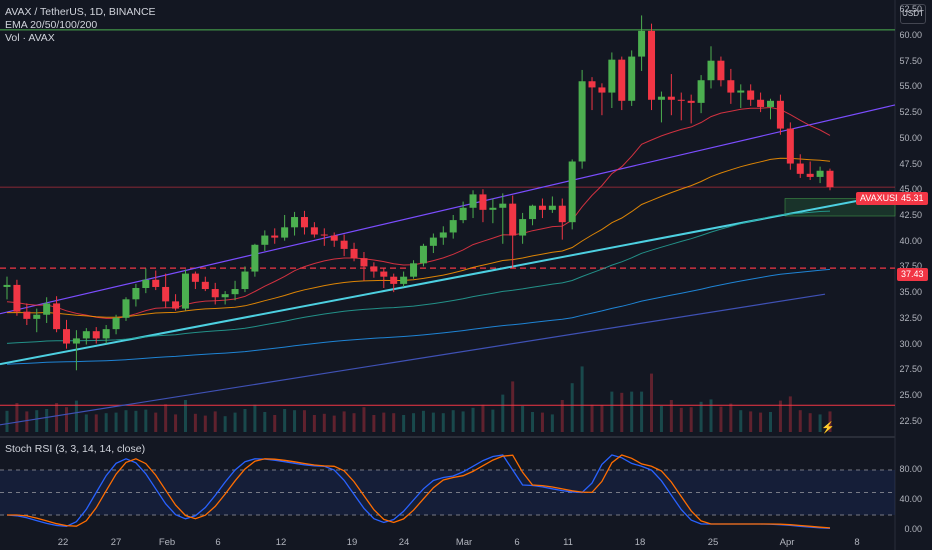  What do you see at coordinates (80, 12) in the screenshot?
I see `symbol-title: AVAX / TetherUS, 1D, BINANCE` at bounding box center [80, 12].